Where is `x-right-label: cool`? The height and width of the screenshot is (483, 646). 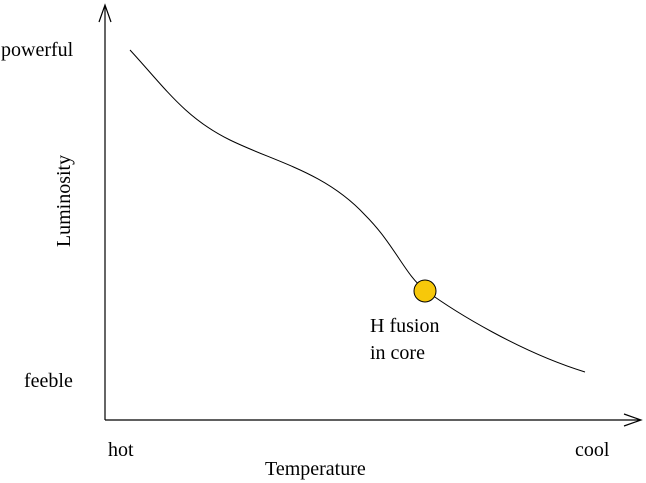 x-right-label: cool is located at coordinates (592, 450).